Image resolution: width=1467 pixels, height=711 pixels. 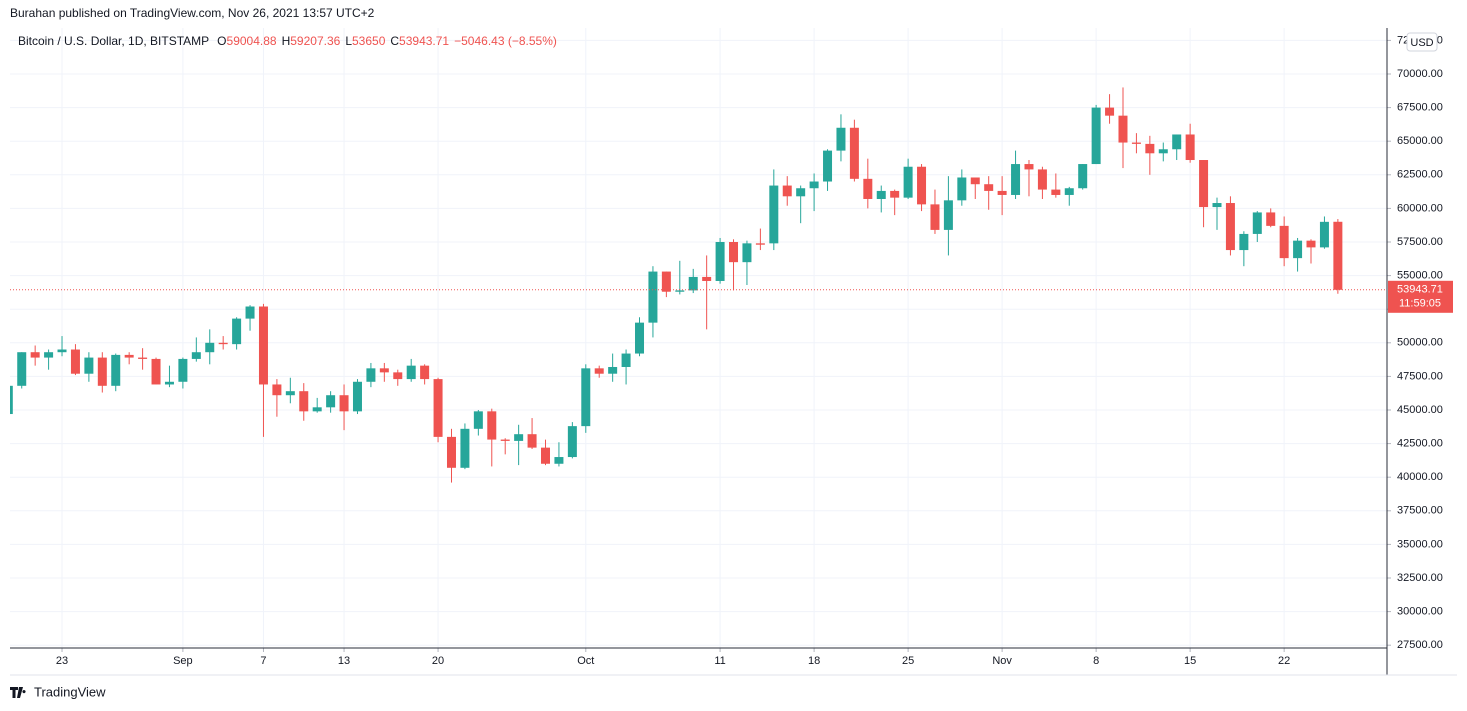 What do you see at coordinates (263, 661) in the screenshot?
I see `x-tick-label: 7` at bounding box center [263, 661].